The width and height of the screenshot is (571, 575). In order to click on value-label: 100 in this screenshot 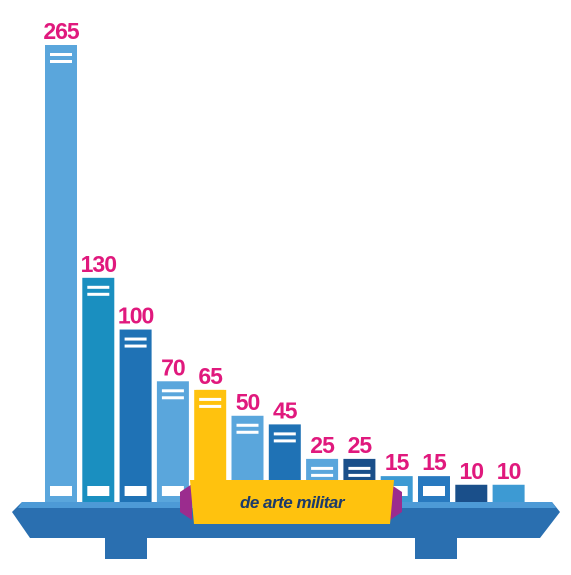, I will do `click(136, 316)`.